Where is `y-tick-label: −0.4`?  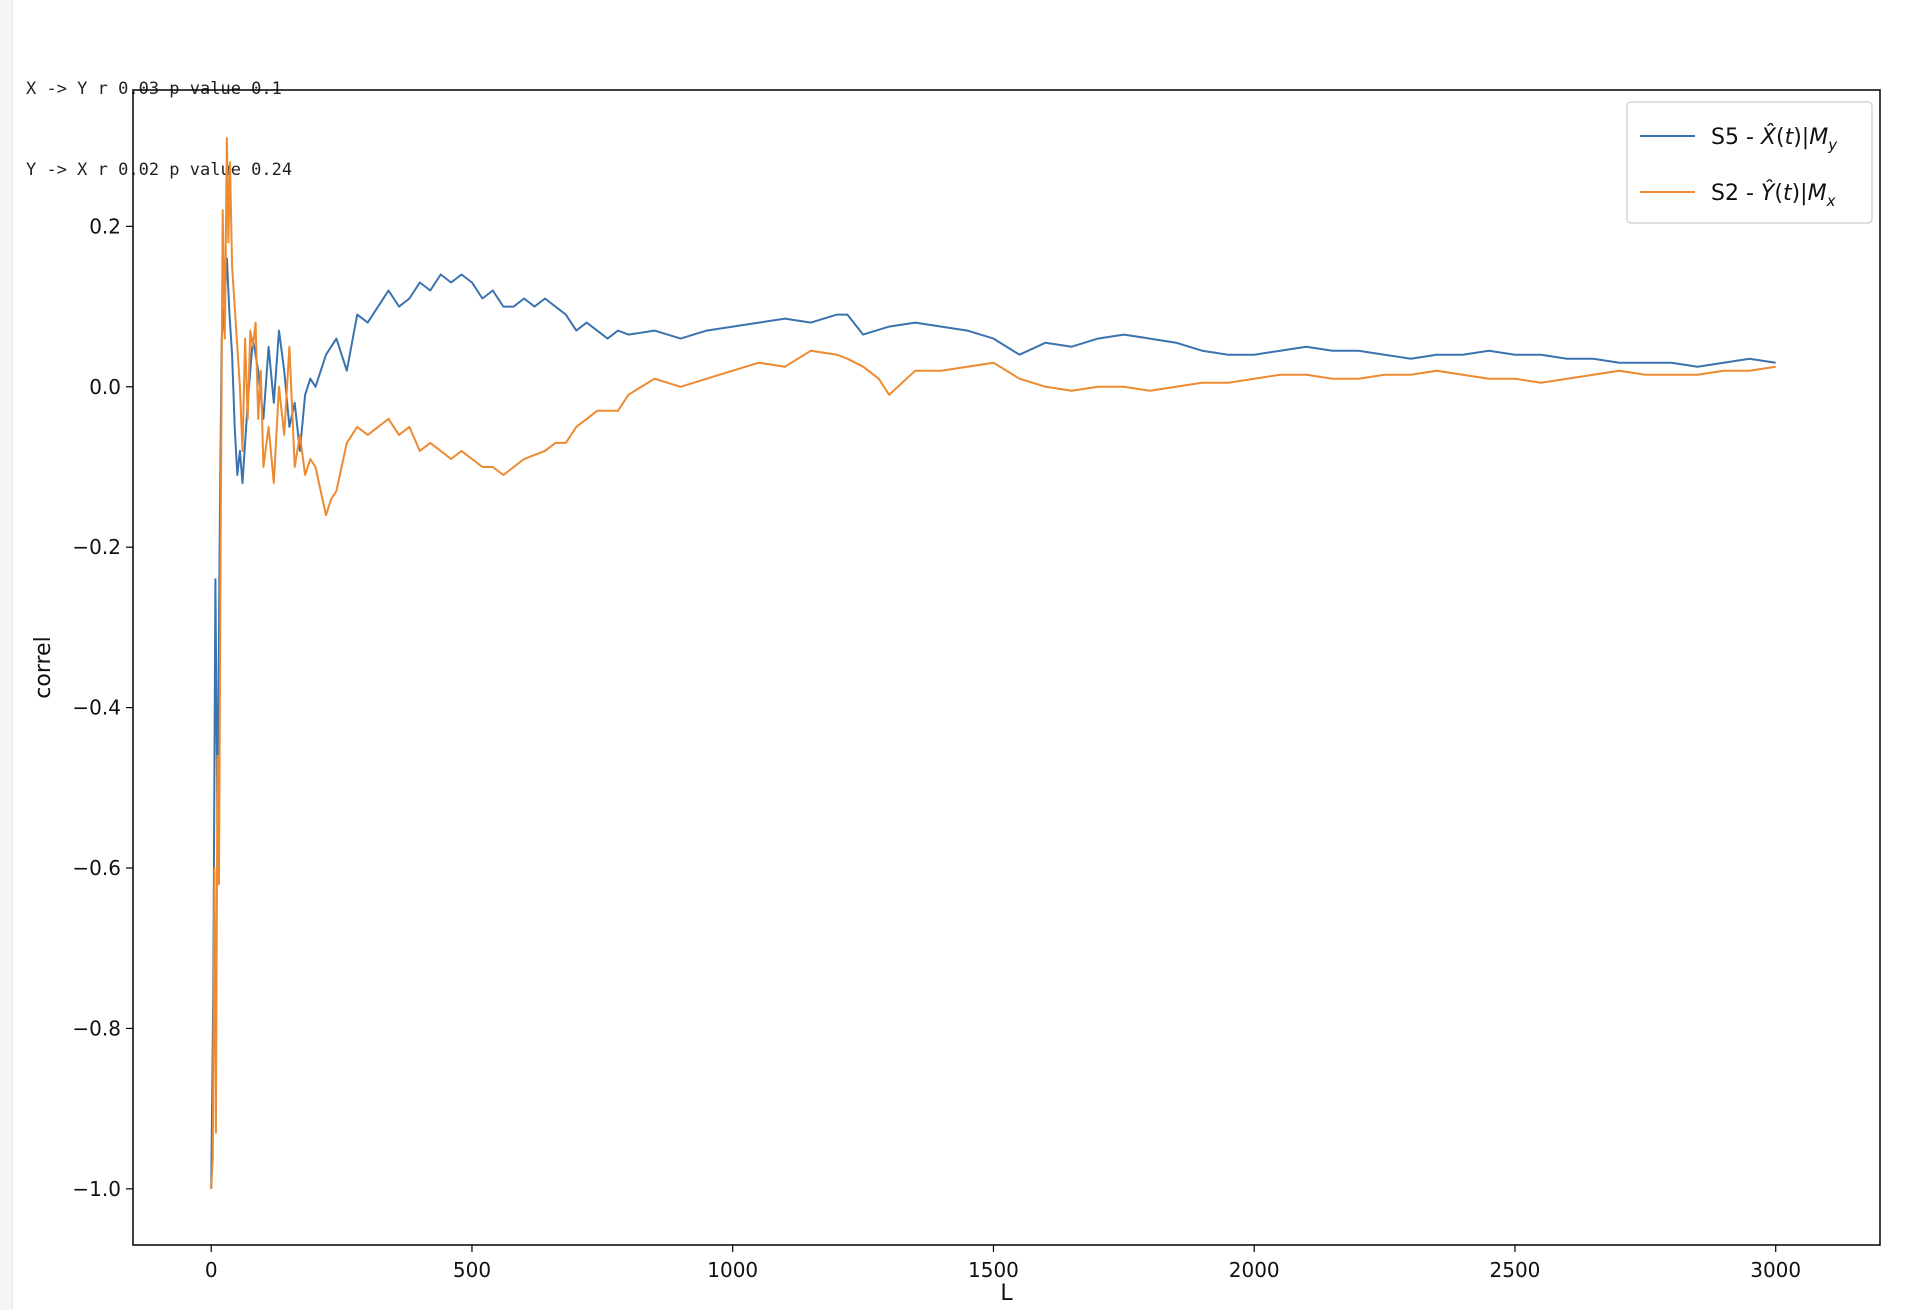 y-tick-label: −0.4 is located at coordinates (96, 708).